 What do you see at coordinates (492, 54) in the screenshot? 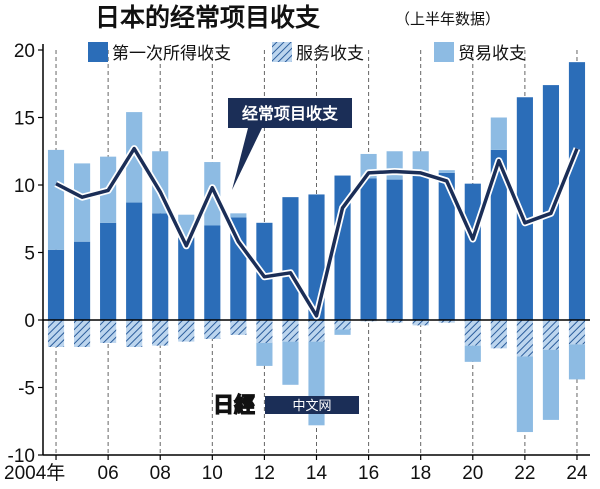
I see `legend-label-trade: 贸易收支` at bounding box center [492, 54].